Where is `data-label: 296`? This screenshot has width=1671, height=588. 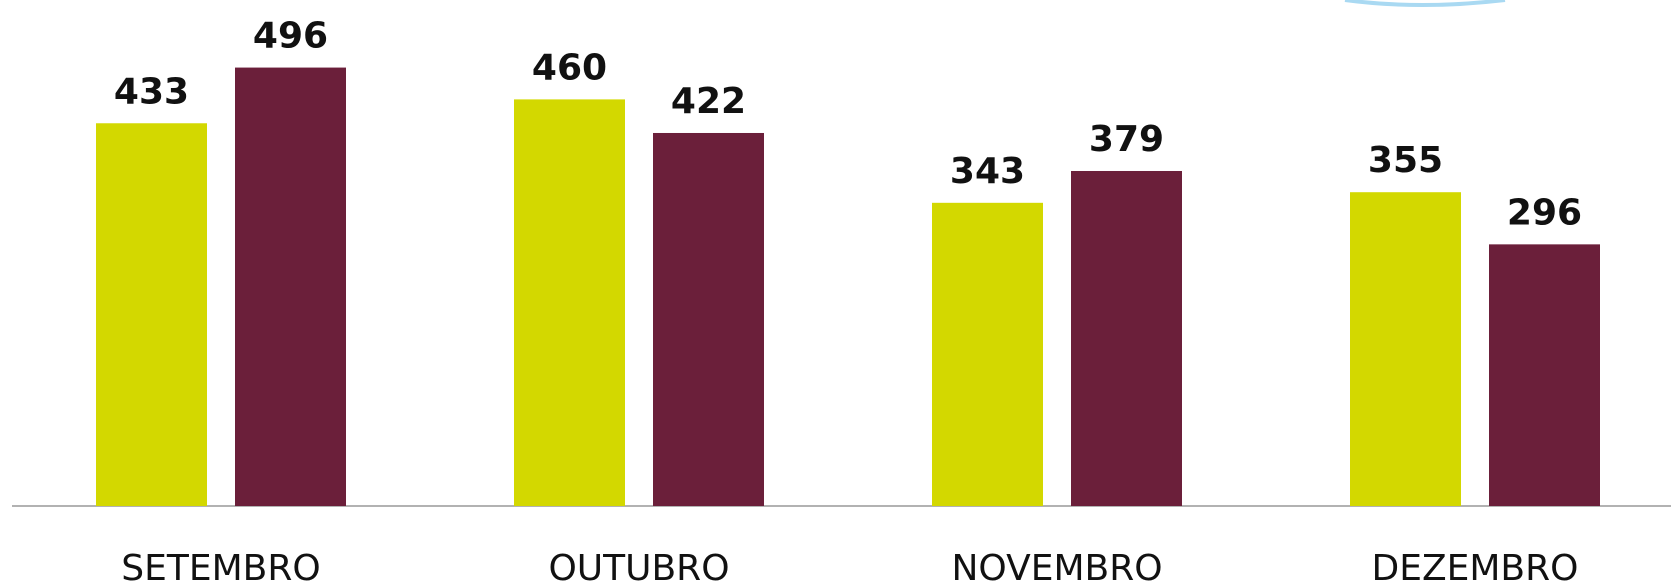
data-label: 296 is located at coordinates (1544, 212).